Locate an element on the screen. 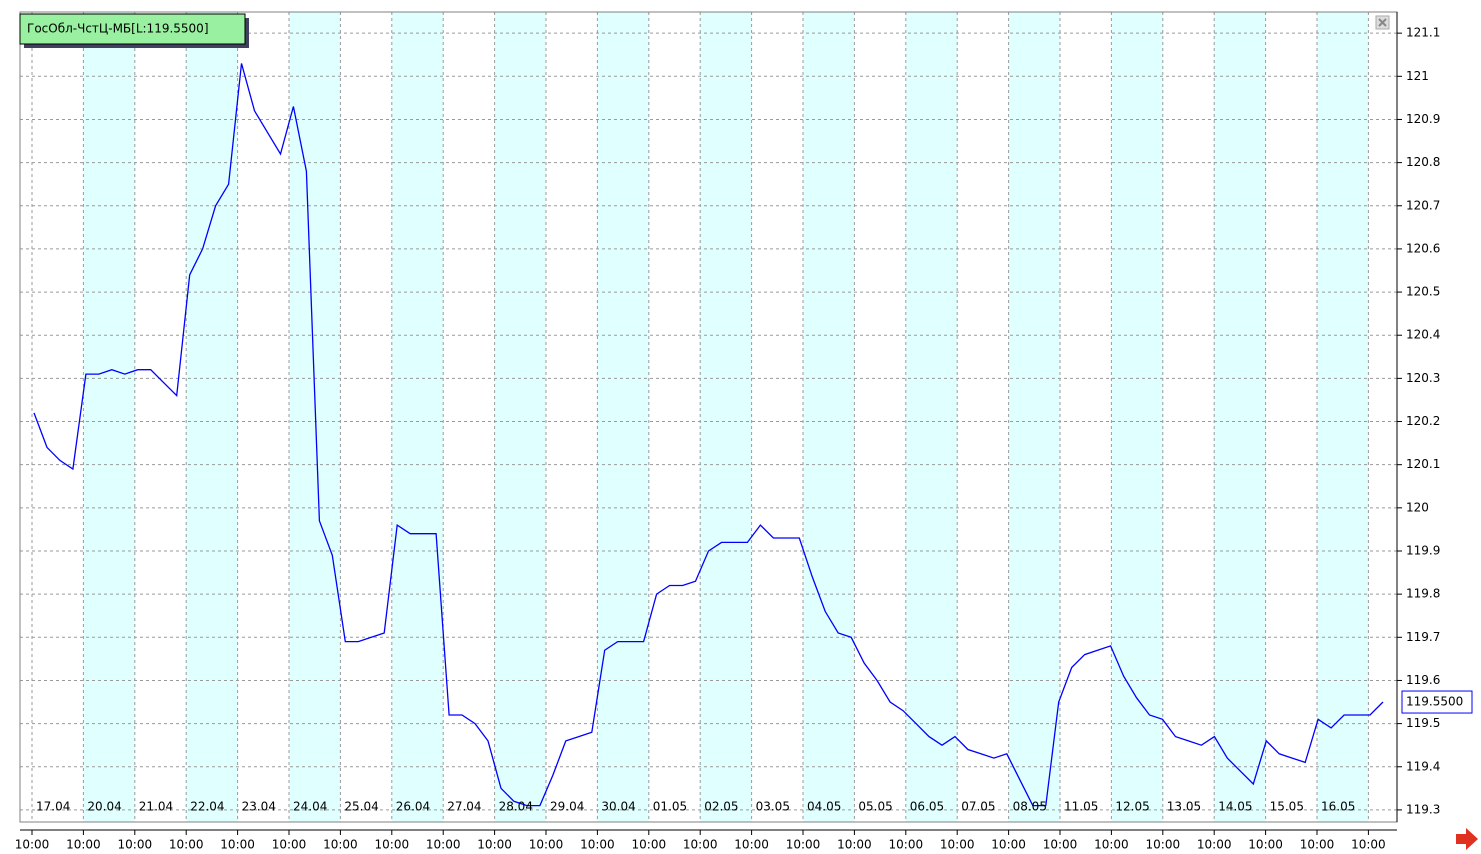 The image size is (1481, 854). y-tick-label: 119.9 is located at coordinates (1423, 550).